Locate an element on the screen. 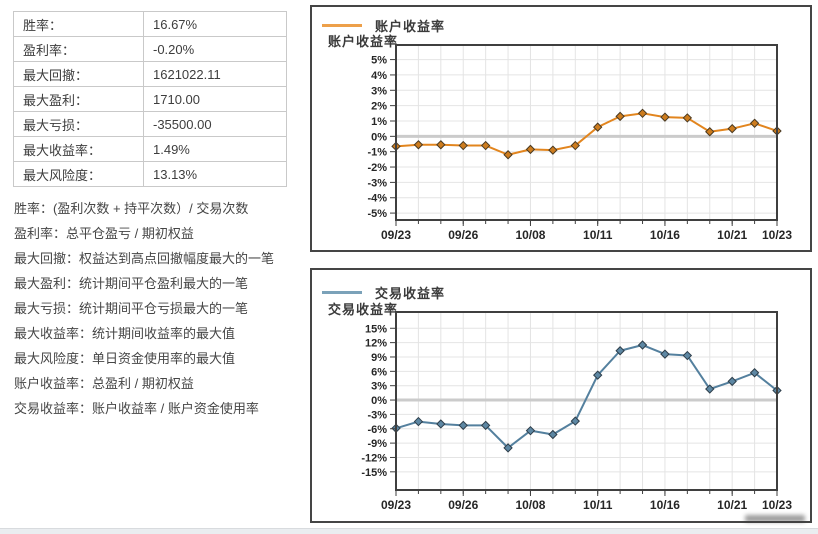  stats-row: 胜率： 16.67% is located at coordinates (150, 24).